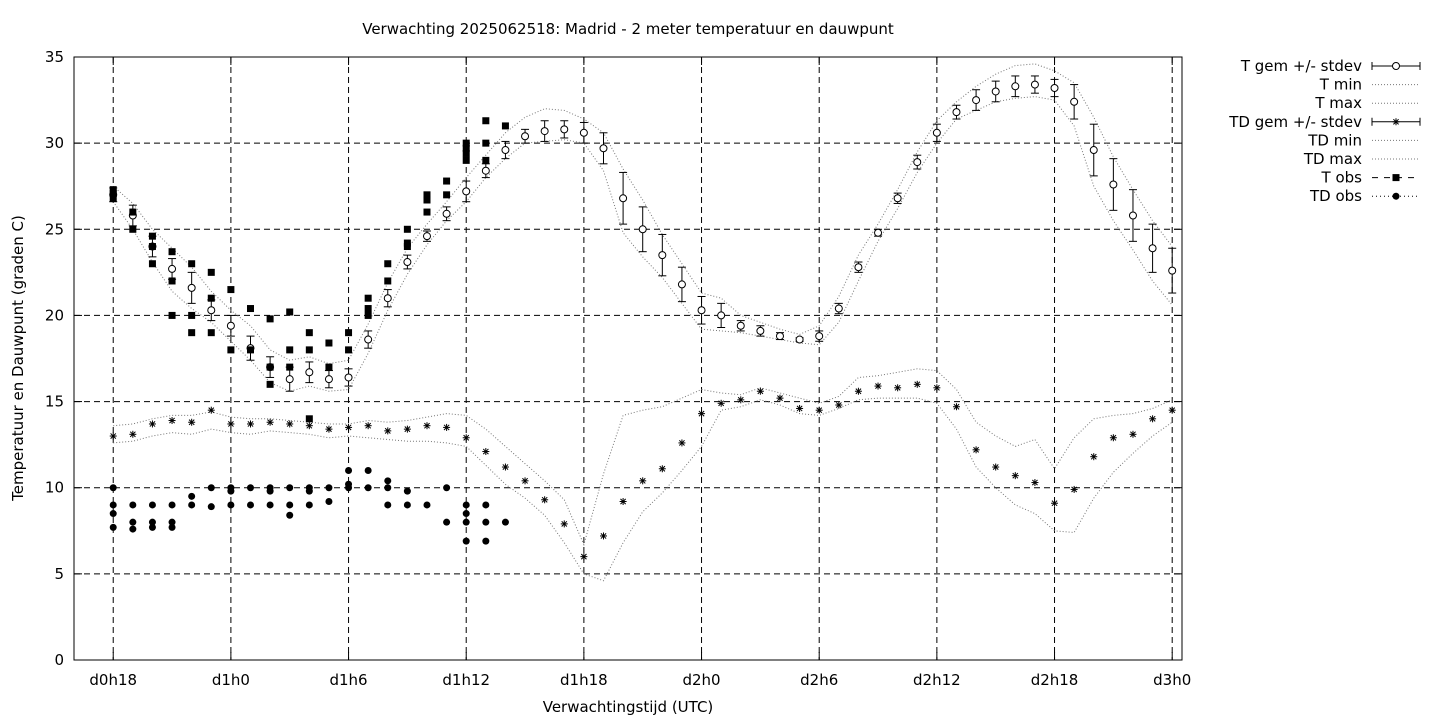 This screenshot has width=1440, height=720. I want to click on legend-entry-t-min: T min, so click(1369, 85).